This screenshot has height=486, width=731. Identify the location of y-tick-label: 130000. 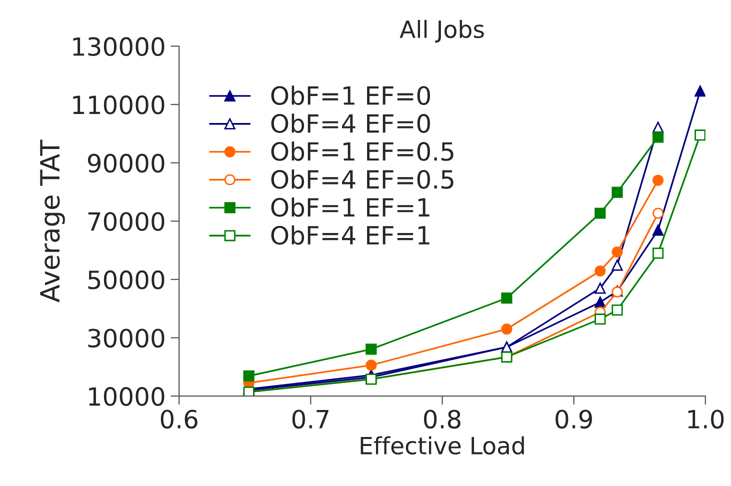
(118, 46).